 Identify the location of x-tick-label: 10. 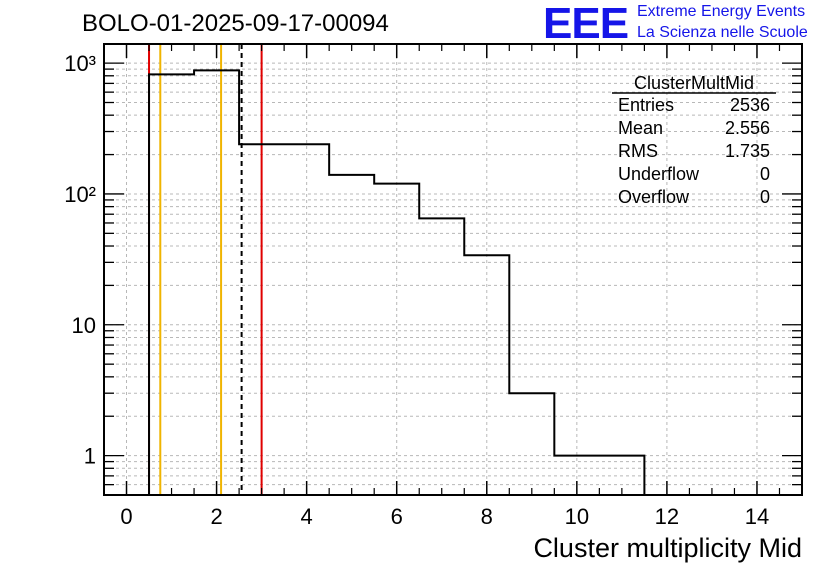
(577, 516).